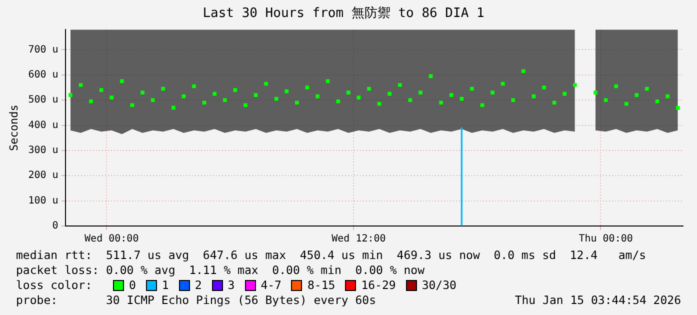 This screenshot has height=315, width=697. What do you see at coordinates (43, 50) in the screenshot?
I see `y-tick-label: 700 u` at bounding box center [43, 50].